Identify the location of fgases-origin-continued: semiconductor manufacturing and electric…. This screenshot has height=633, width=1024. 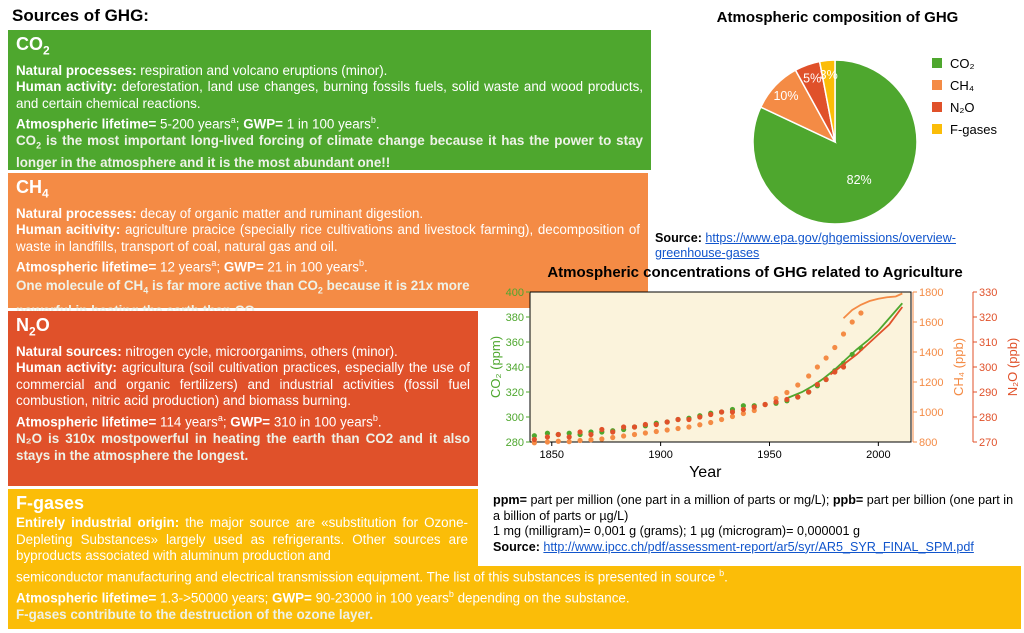
(372, 576).